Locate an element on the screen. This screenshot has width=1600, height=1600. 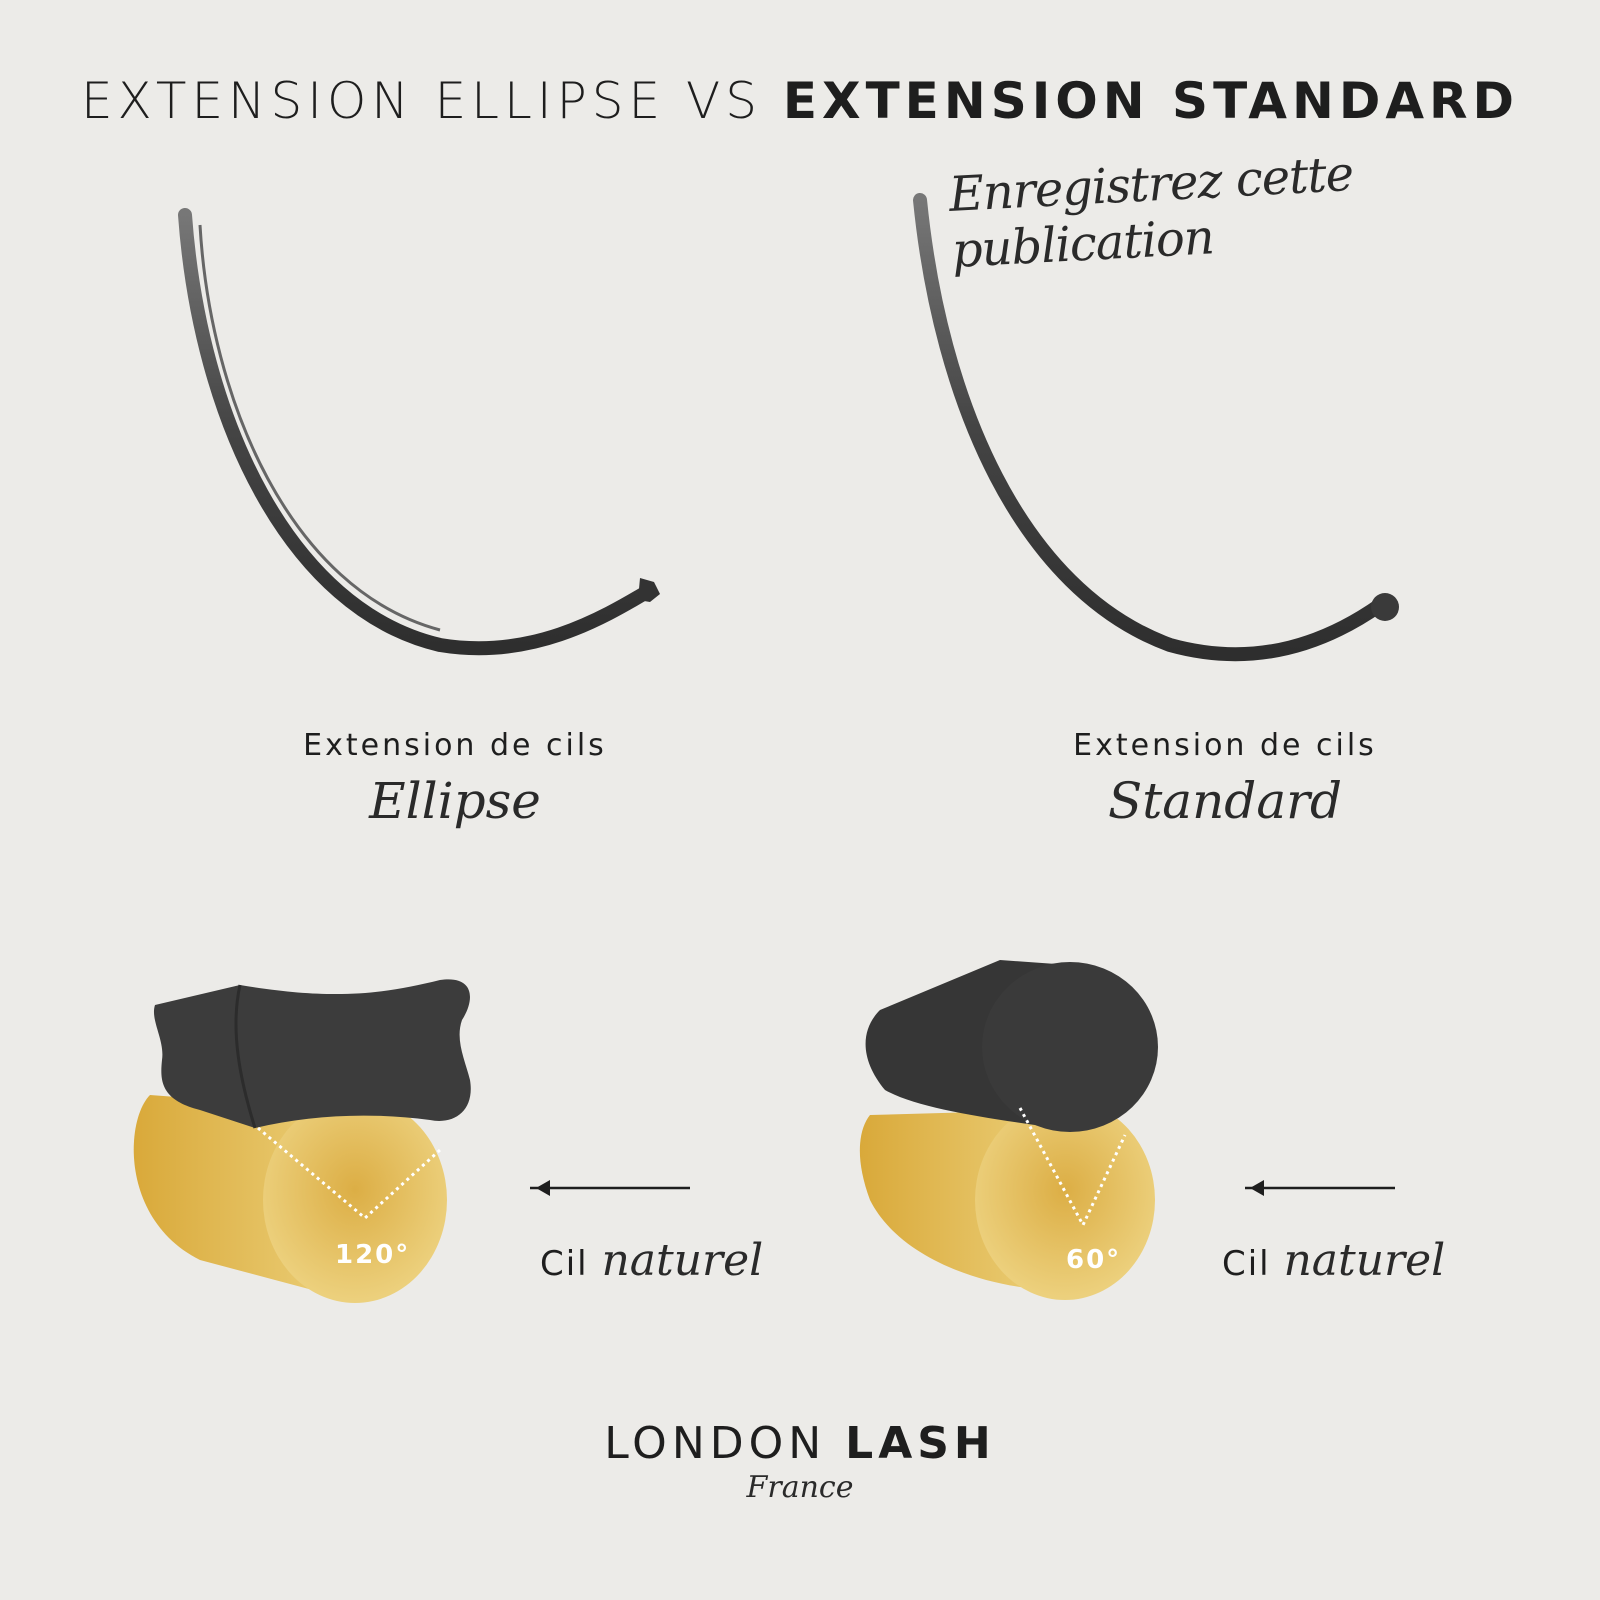
left-label: Extension de cils is located at coordinates (455, 745).